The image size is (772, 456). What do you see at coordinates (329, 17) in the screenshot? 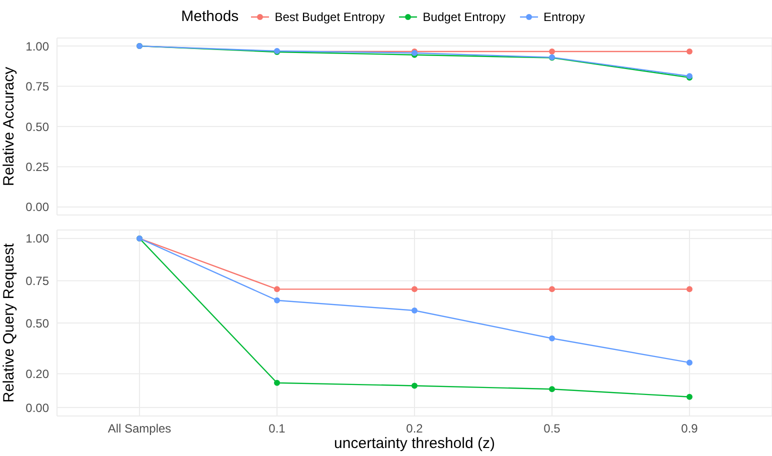
I see `legend-label: Best Budget Entropy` at bounding box center [329, 17].